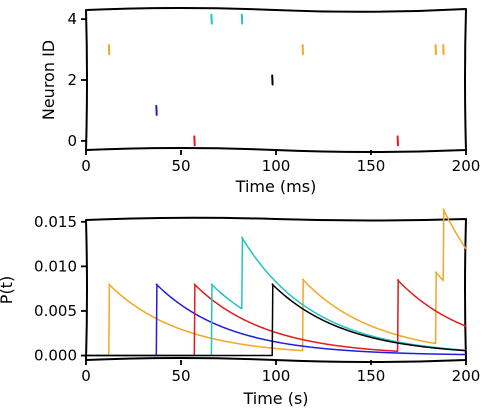 The image size is (488, 416). I want to click on probability-x-tick-label: 0, so click(86, 376).